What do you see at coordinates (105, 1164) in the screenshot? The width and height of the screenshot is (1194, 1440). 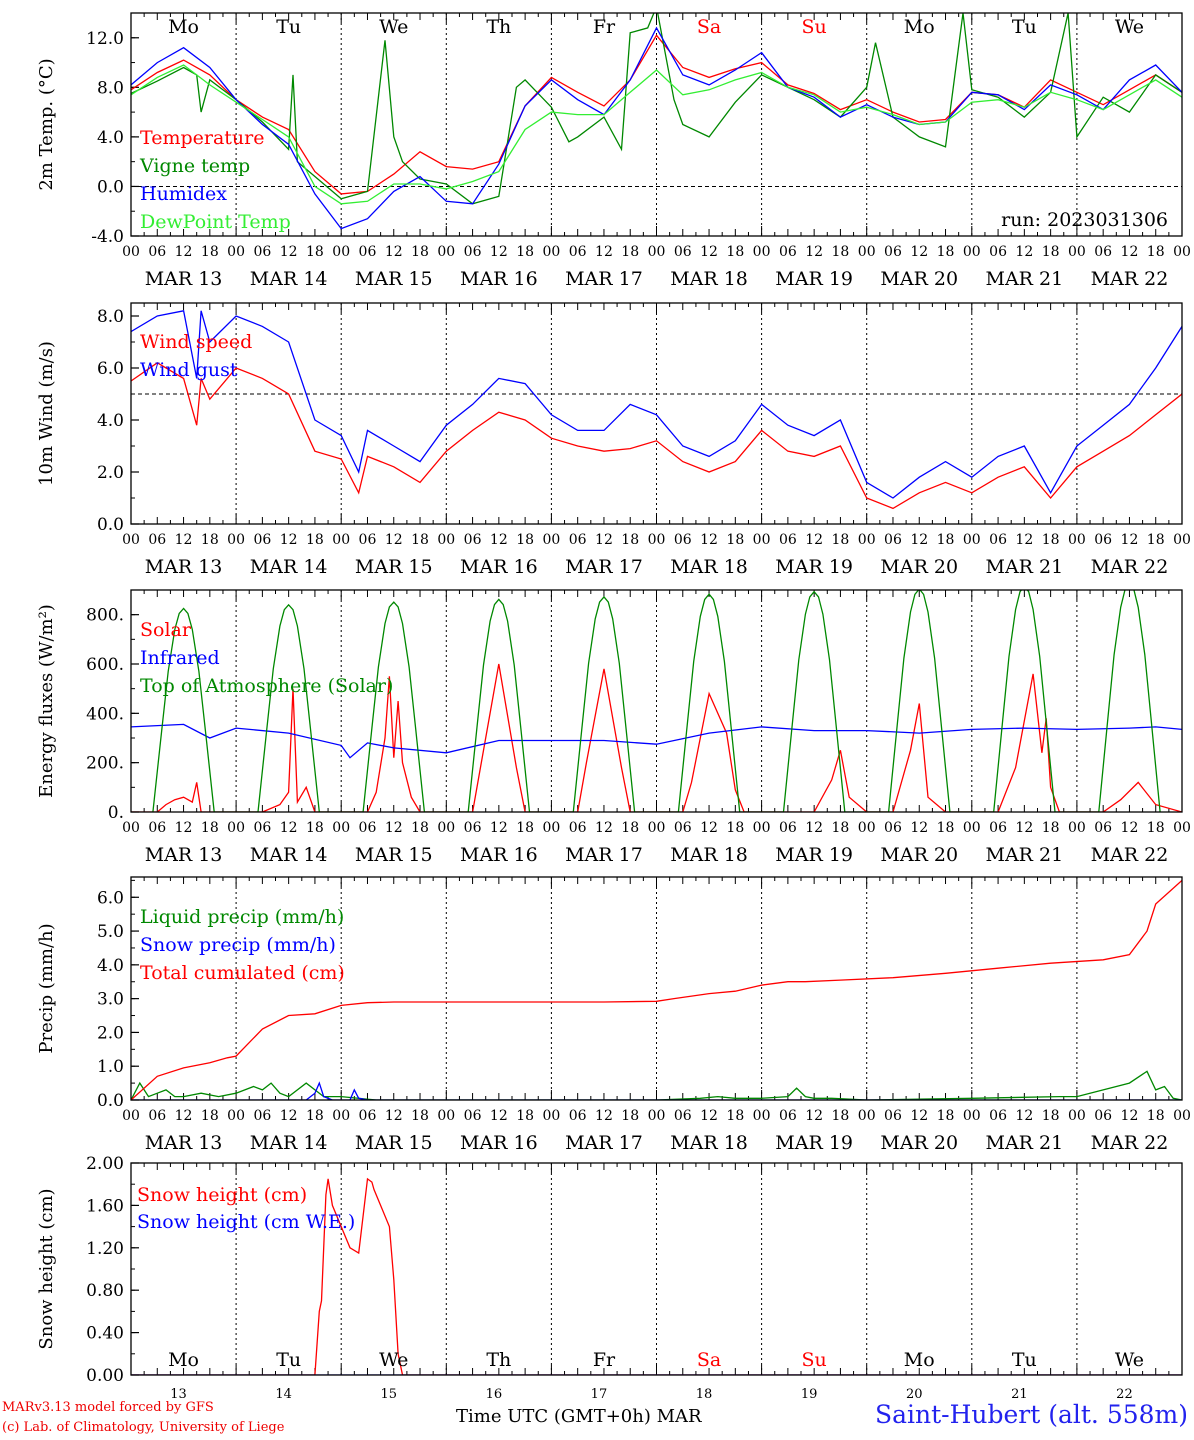 I see `y-tick-label: 2.00` at bounding box center [105, 1164].